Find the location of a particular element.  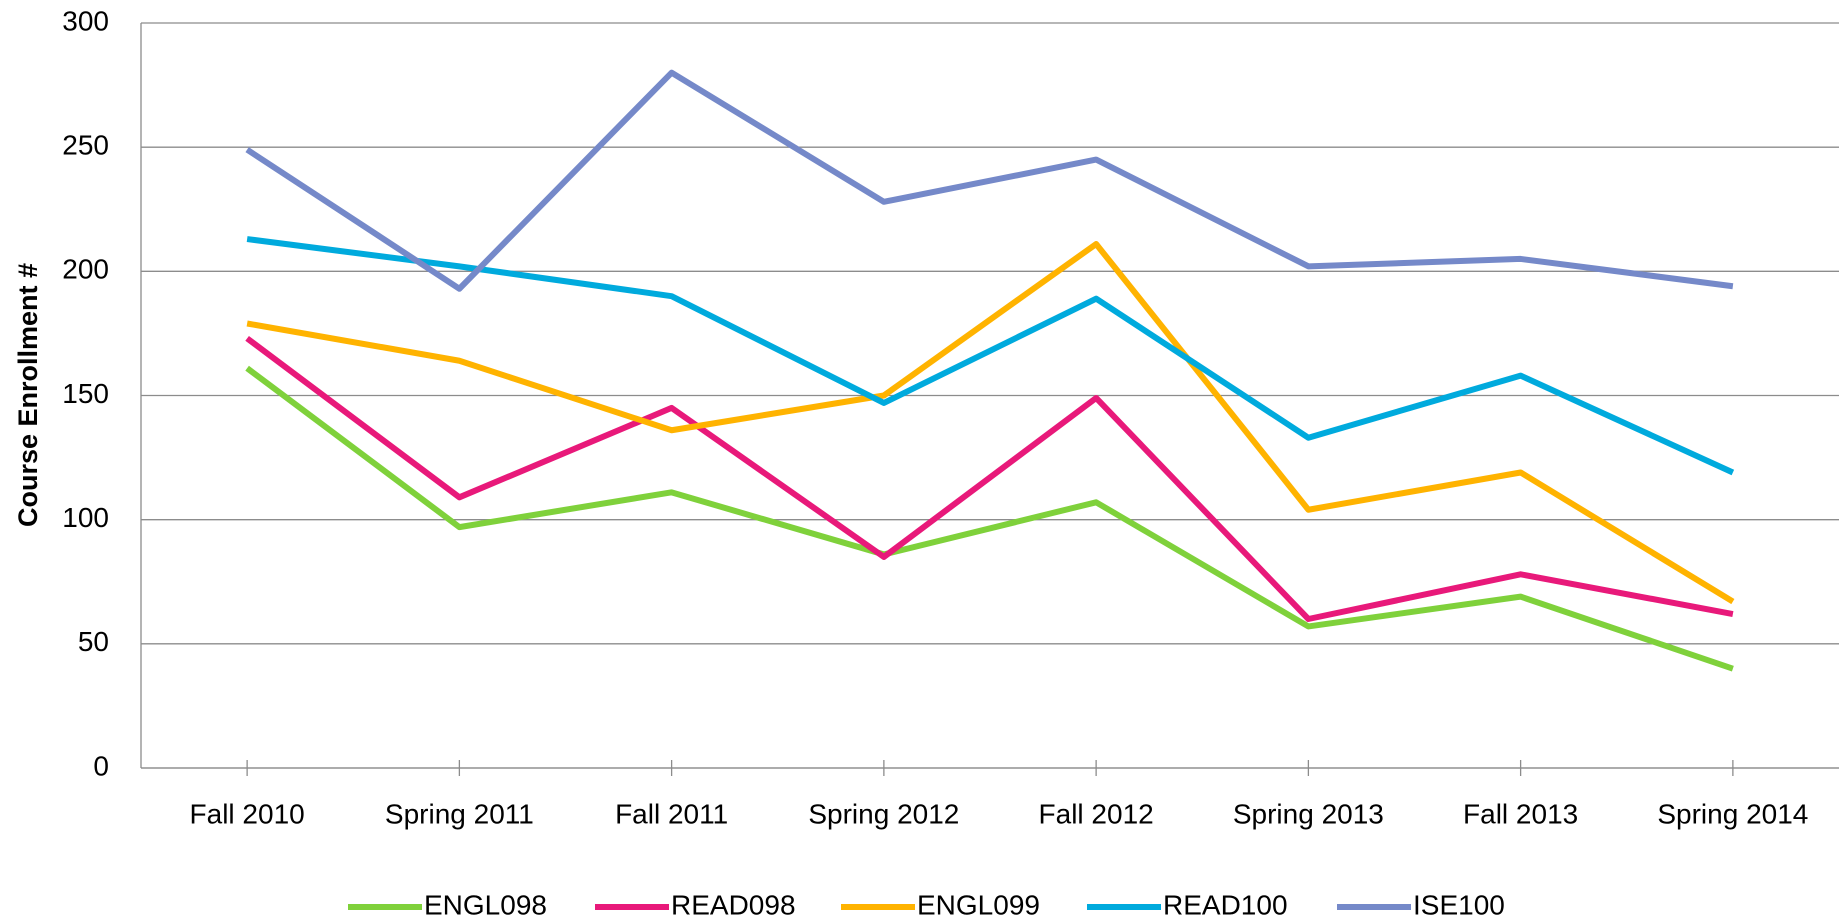

y-tick-label: 150 is located at coordinates (85, 393).